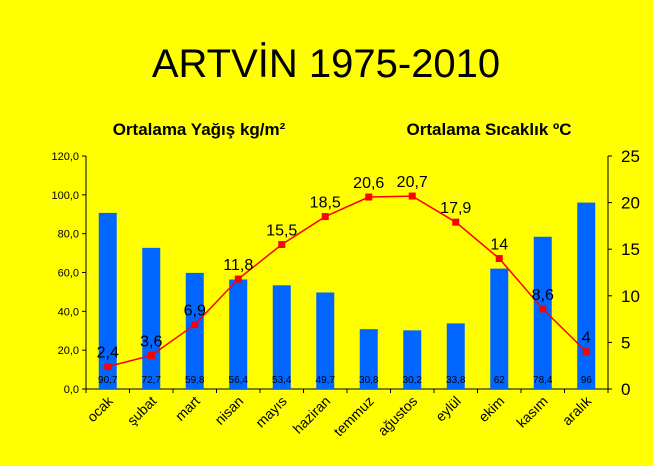 Image resolution: width=653 pixels, height=466 pixels. I want to click on right-tick-label: 0, so click(625, 389).